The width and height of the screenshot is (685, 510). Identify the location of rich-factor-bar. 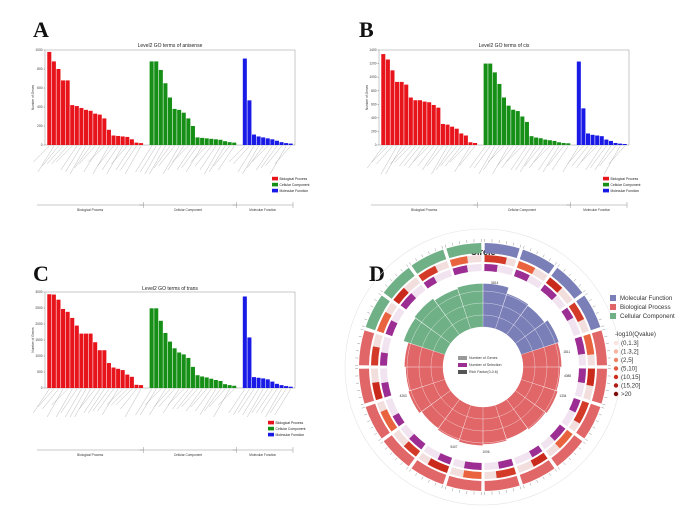
(427, 336).